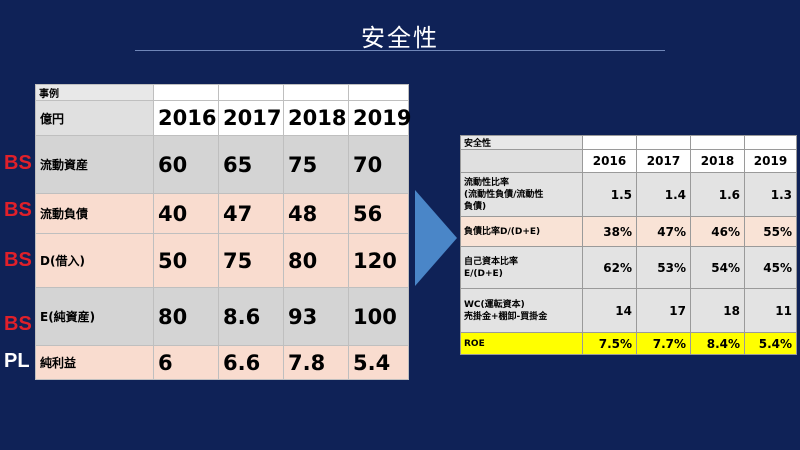 The image size is (800, 450). Describe the element at coordinates (663, 343) in the screenshot. I see `ratio-value: 7.7%` at that location.